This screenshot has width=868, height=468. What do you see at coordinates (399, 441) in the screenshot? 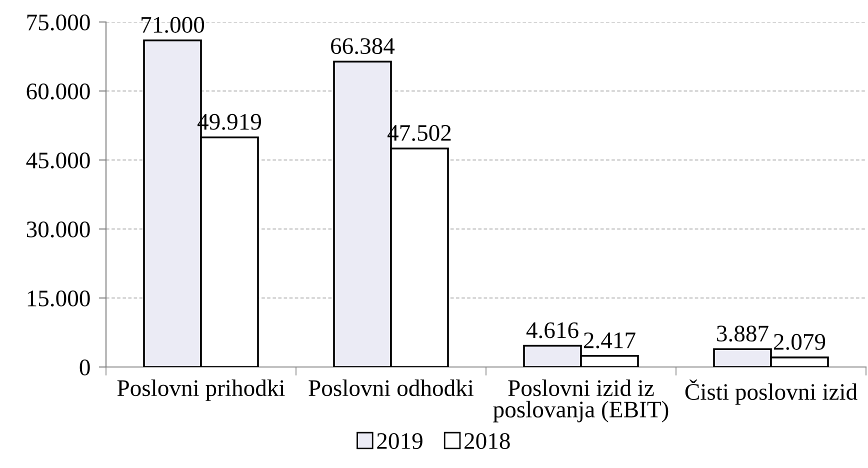
I see `legend-label: 2019` at bounding box center [399, 441].